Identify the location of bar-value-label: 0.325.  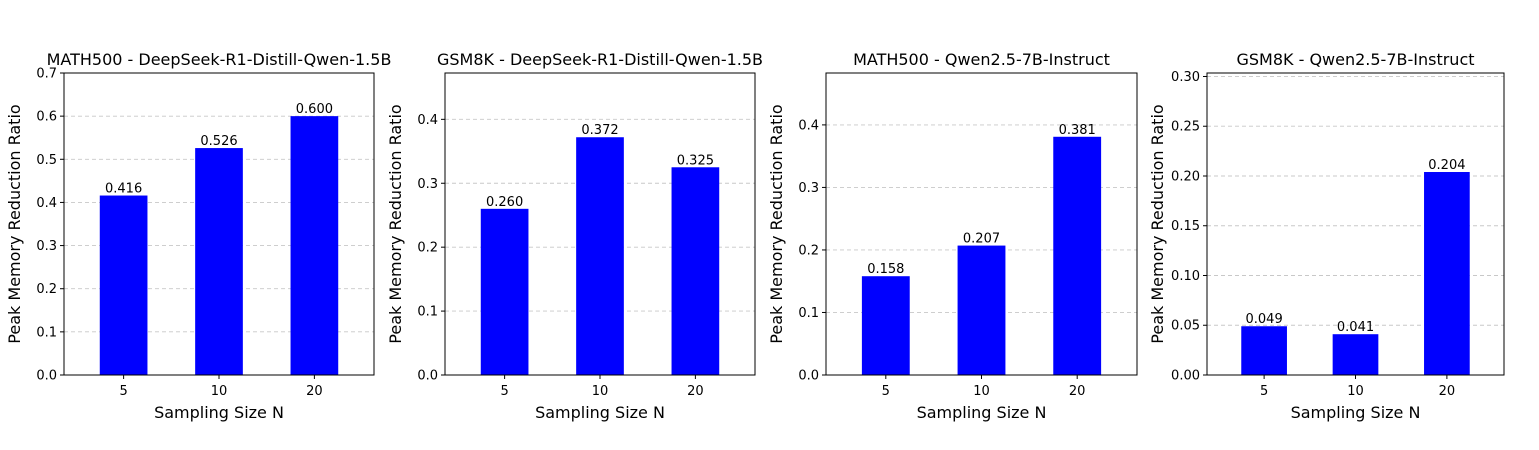
(695, 160).